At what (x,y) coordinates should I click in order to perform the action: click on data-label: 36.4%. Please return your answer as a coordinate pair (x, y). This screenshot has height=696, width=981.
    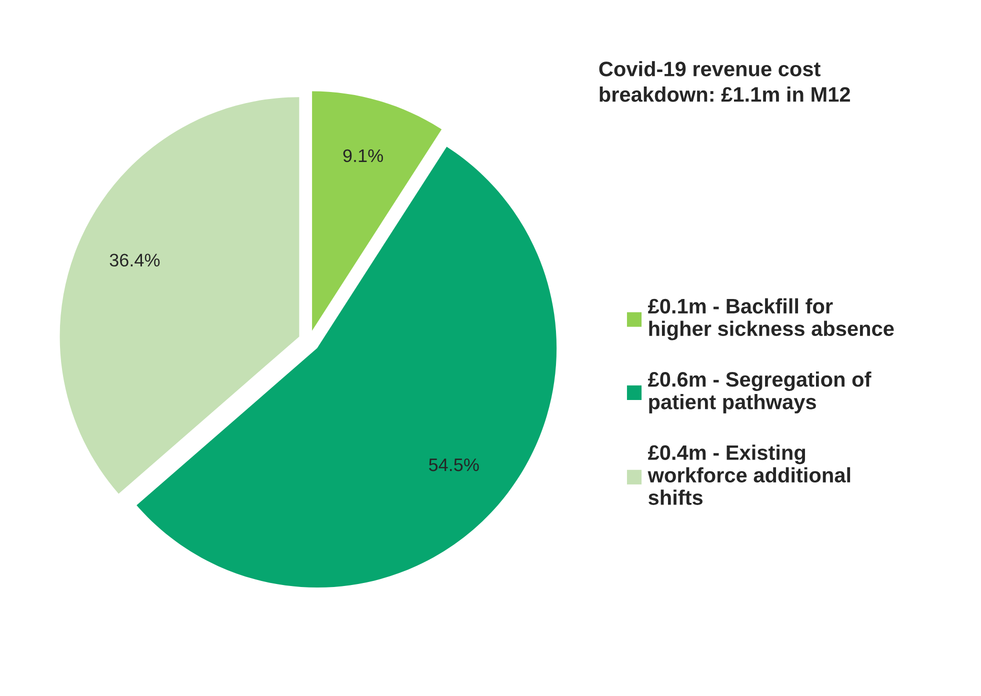
    Looking at the image, I should click on (135, 260).